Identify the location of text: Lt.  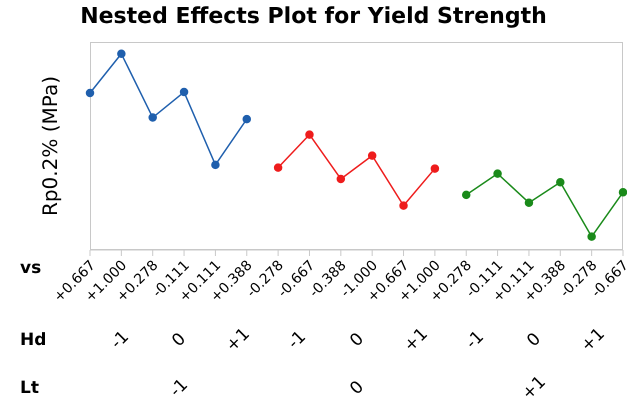
(29, 388).